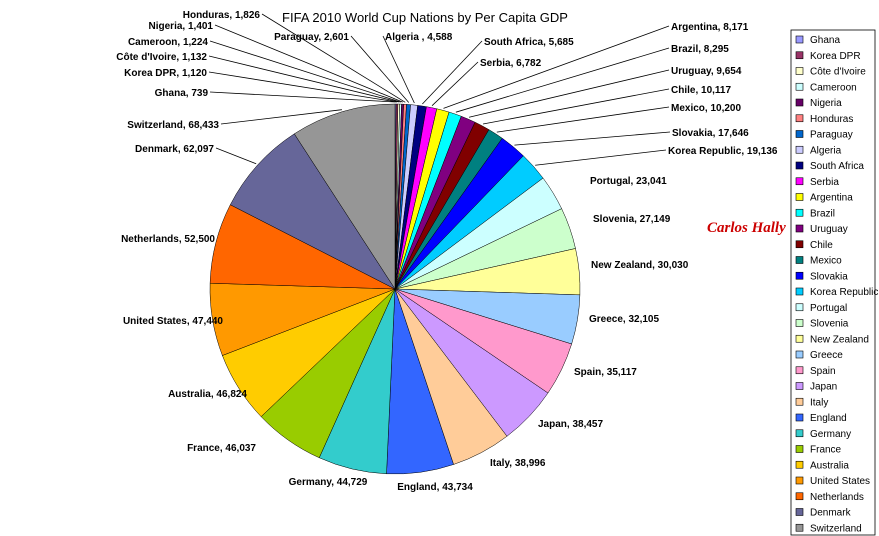  What do you see at coordinates (168, 42) in the screenshot?
I see `data-label: Cameroon, 1,224` at bounding box center [168, 42].